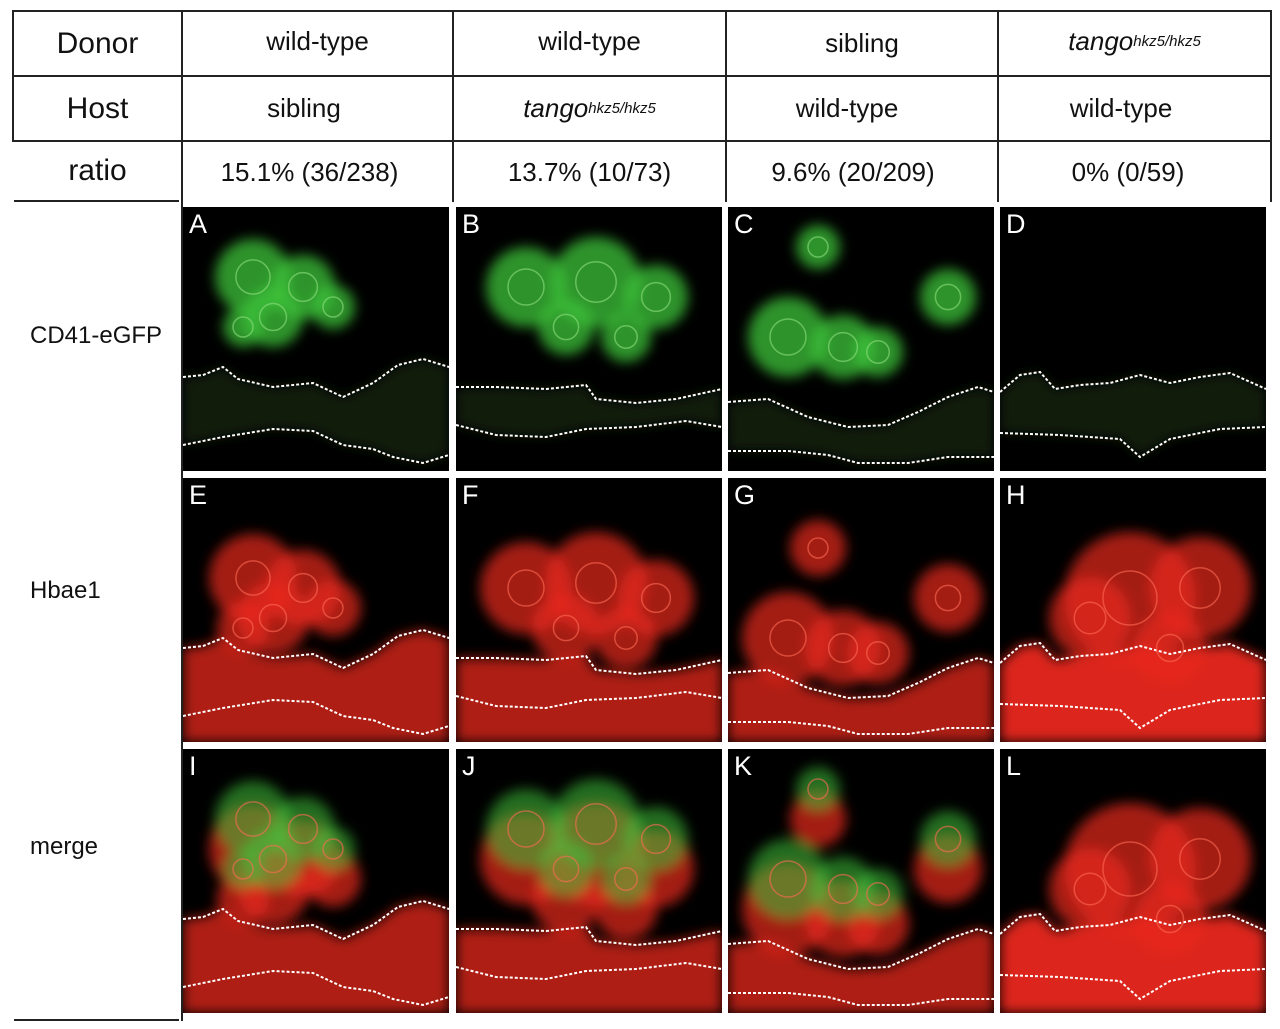  Describe the element at coordinates (589, 610) in the screenshot. I see `micrograph-panel-f: F` at that location.